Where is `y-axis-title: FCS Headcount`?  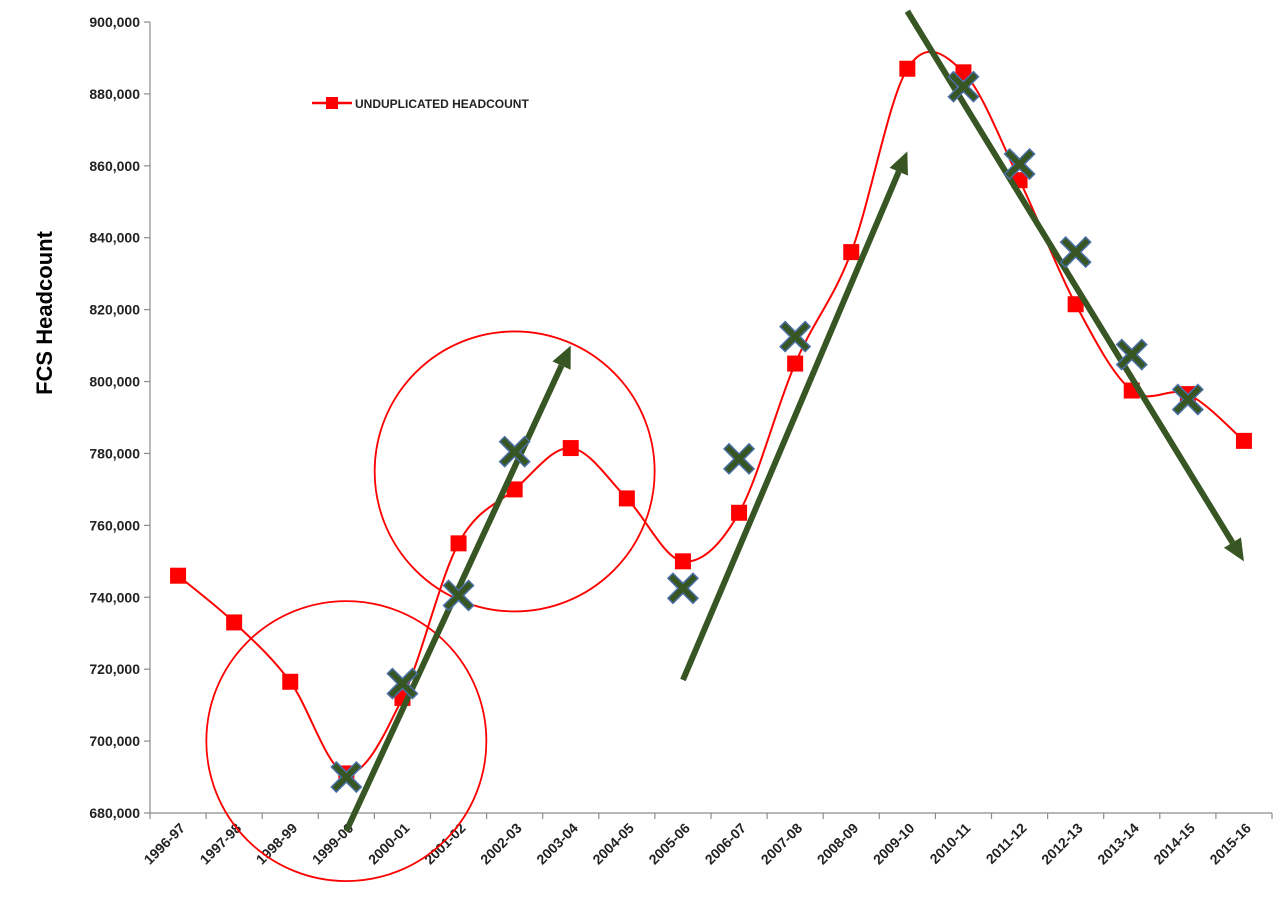
y-axis-title: FCS Headcount is located at coordinates (44, 312).